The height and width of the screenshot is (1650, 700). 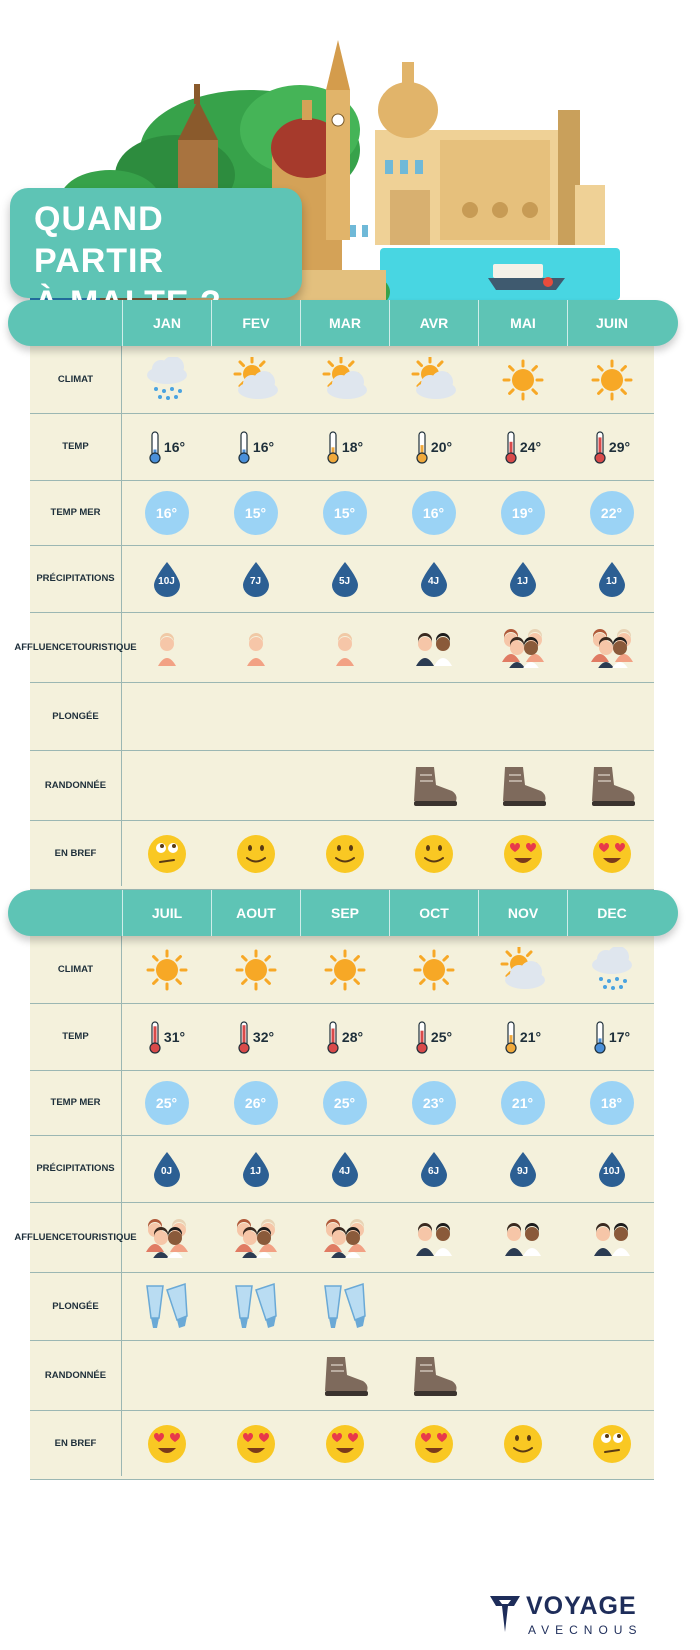 I want to click on month-header-bar: JUIL AOUT SEP OCT NOV DEC, so click(x=343, y=913).